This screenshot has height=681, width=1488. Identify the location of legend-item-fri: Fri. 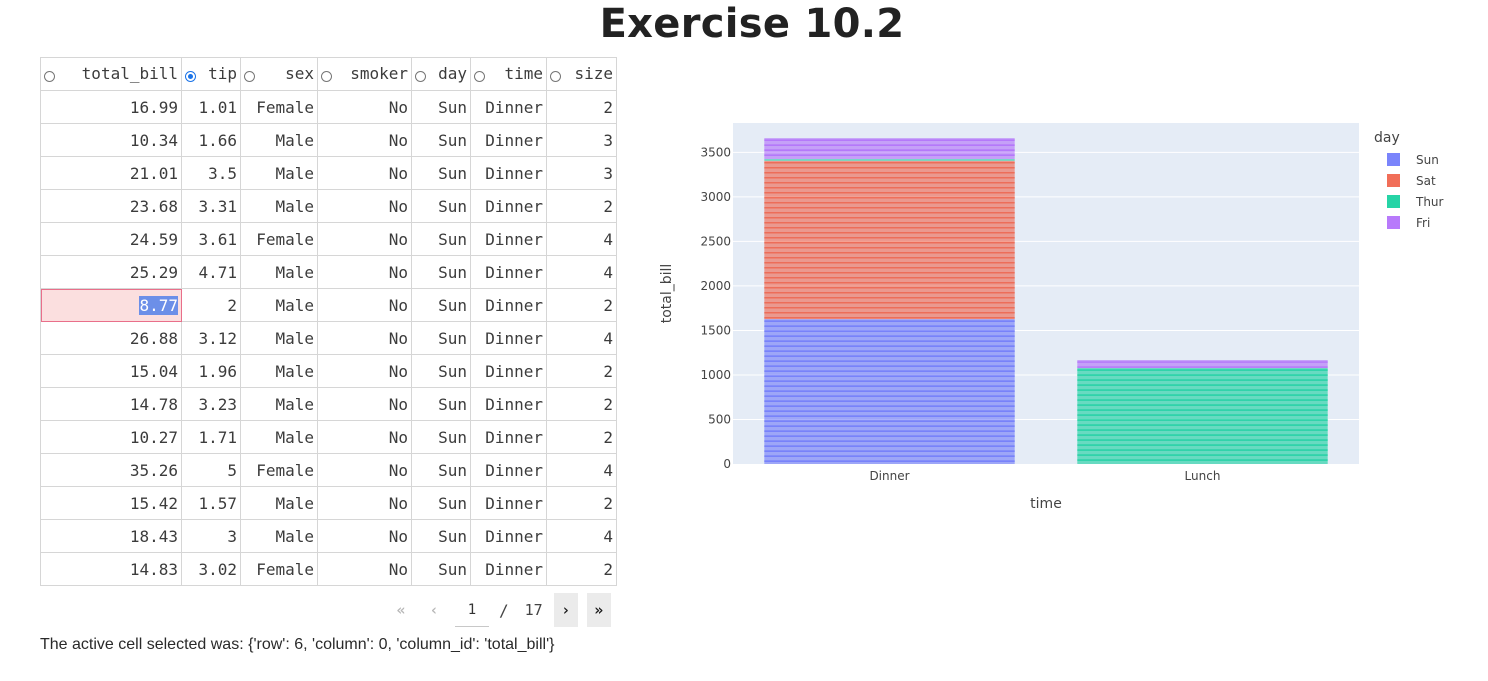
(1423, 223).